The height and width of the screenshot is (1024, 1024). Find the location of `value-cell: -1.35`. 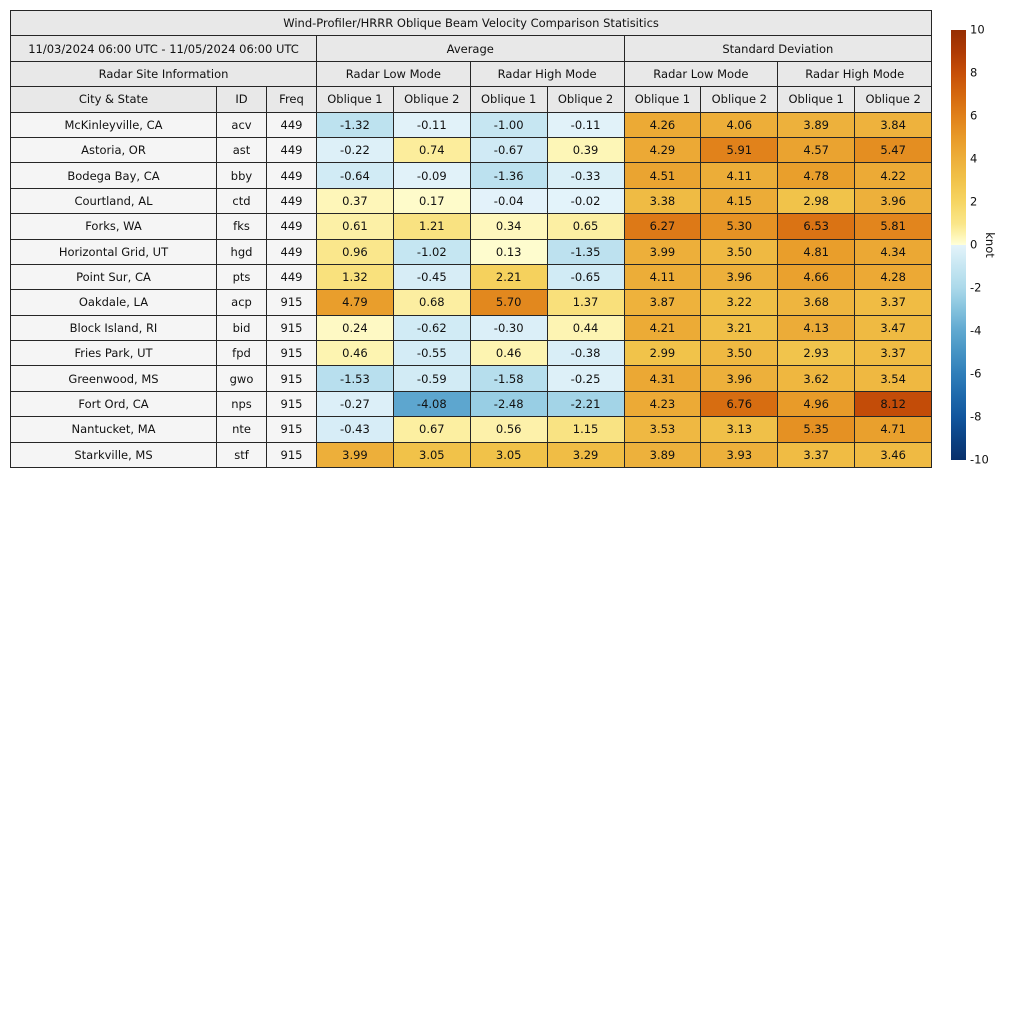

value-cell: -1.35 is located at coordinates (585, 251).